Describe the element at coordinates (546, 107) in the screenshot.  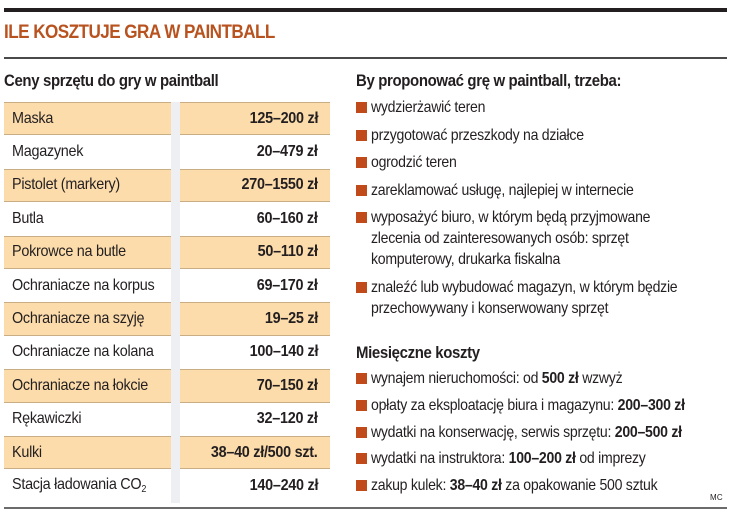
I see `list-item: wydzierżawić teren` at that location.